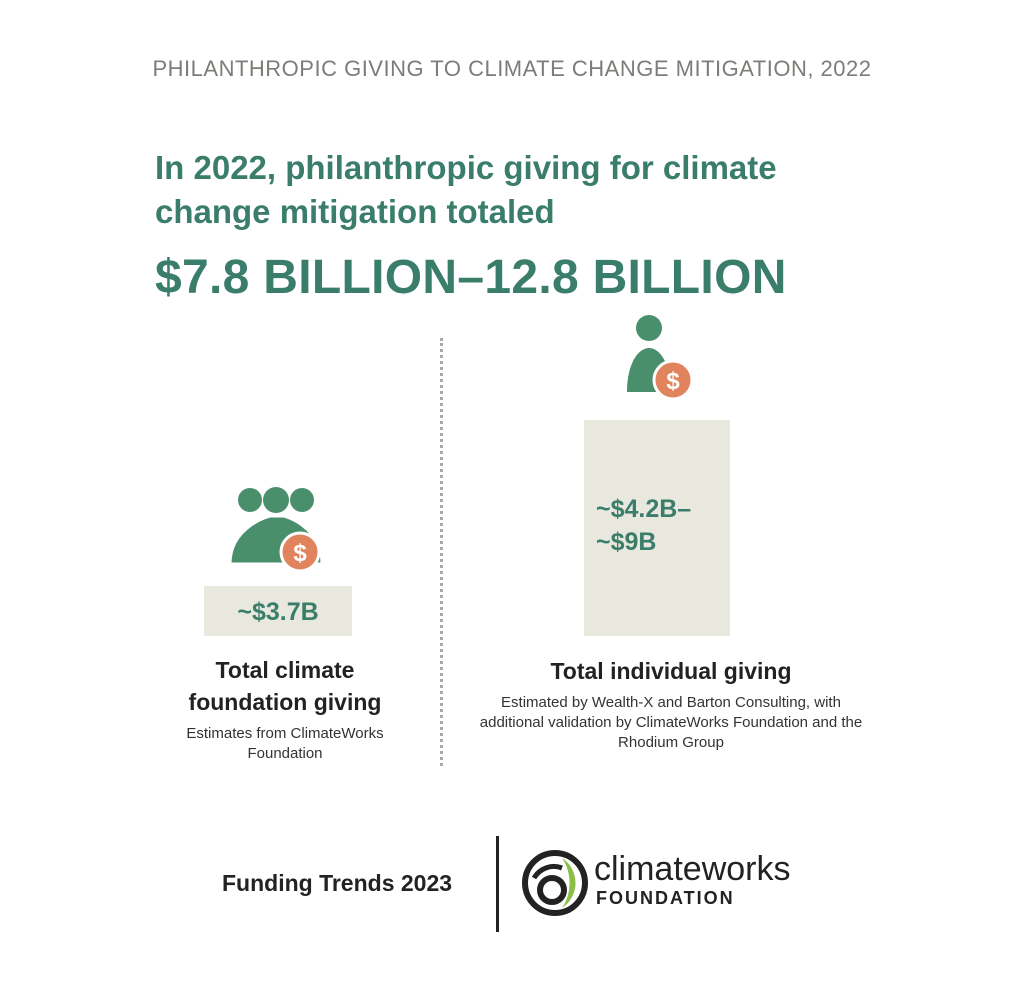  What do you see at coordinates (626, 542) in the screenshot?
I see `bar-value-label-1-1: ~$9B` at bounding box center [626, 542].